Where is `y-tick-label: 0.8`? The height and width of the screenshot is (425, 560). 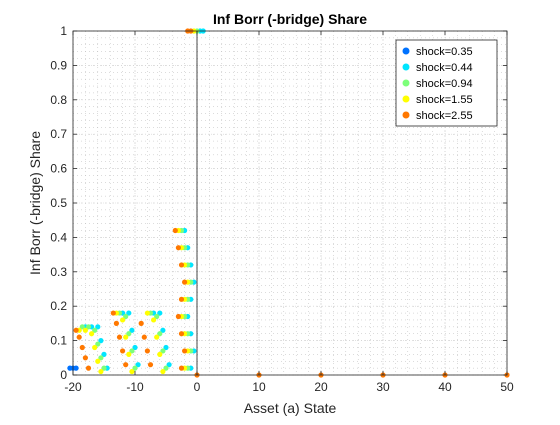
y-tick-label: 0.8 is located at coordinates (58, 100).